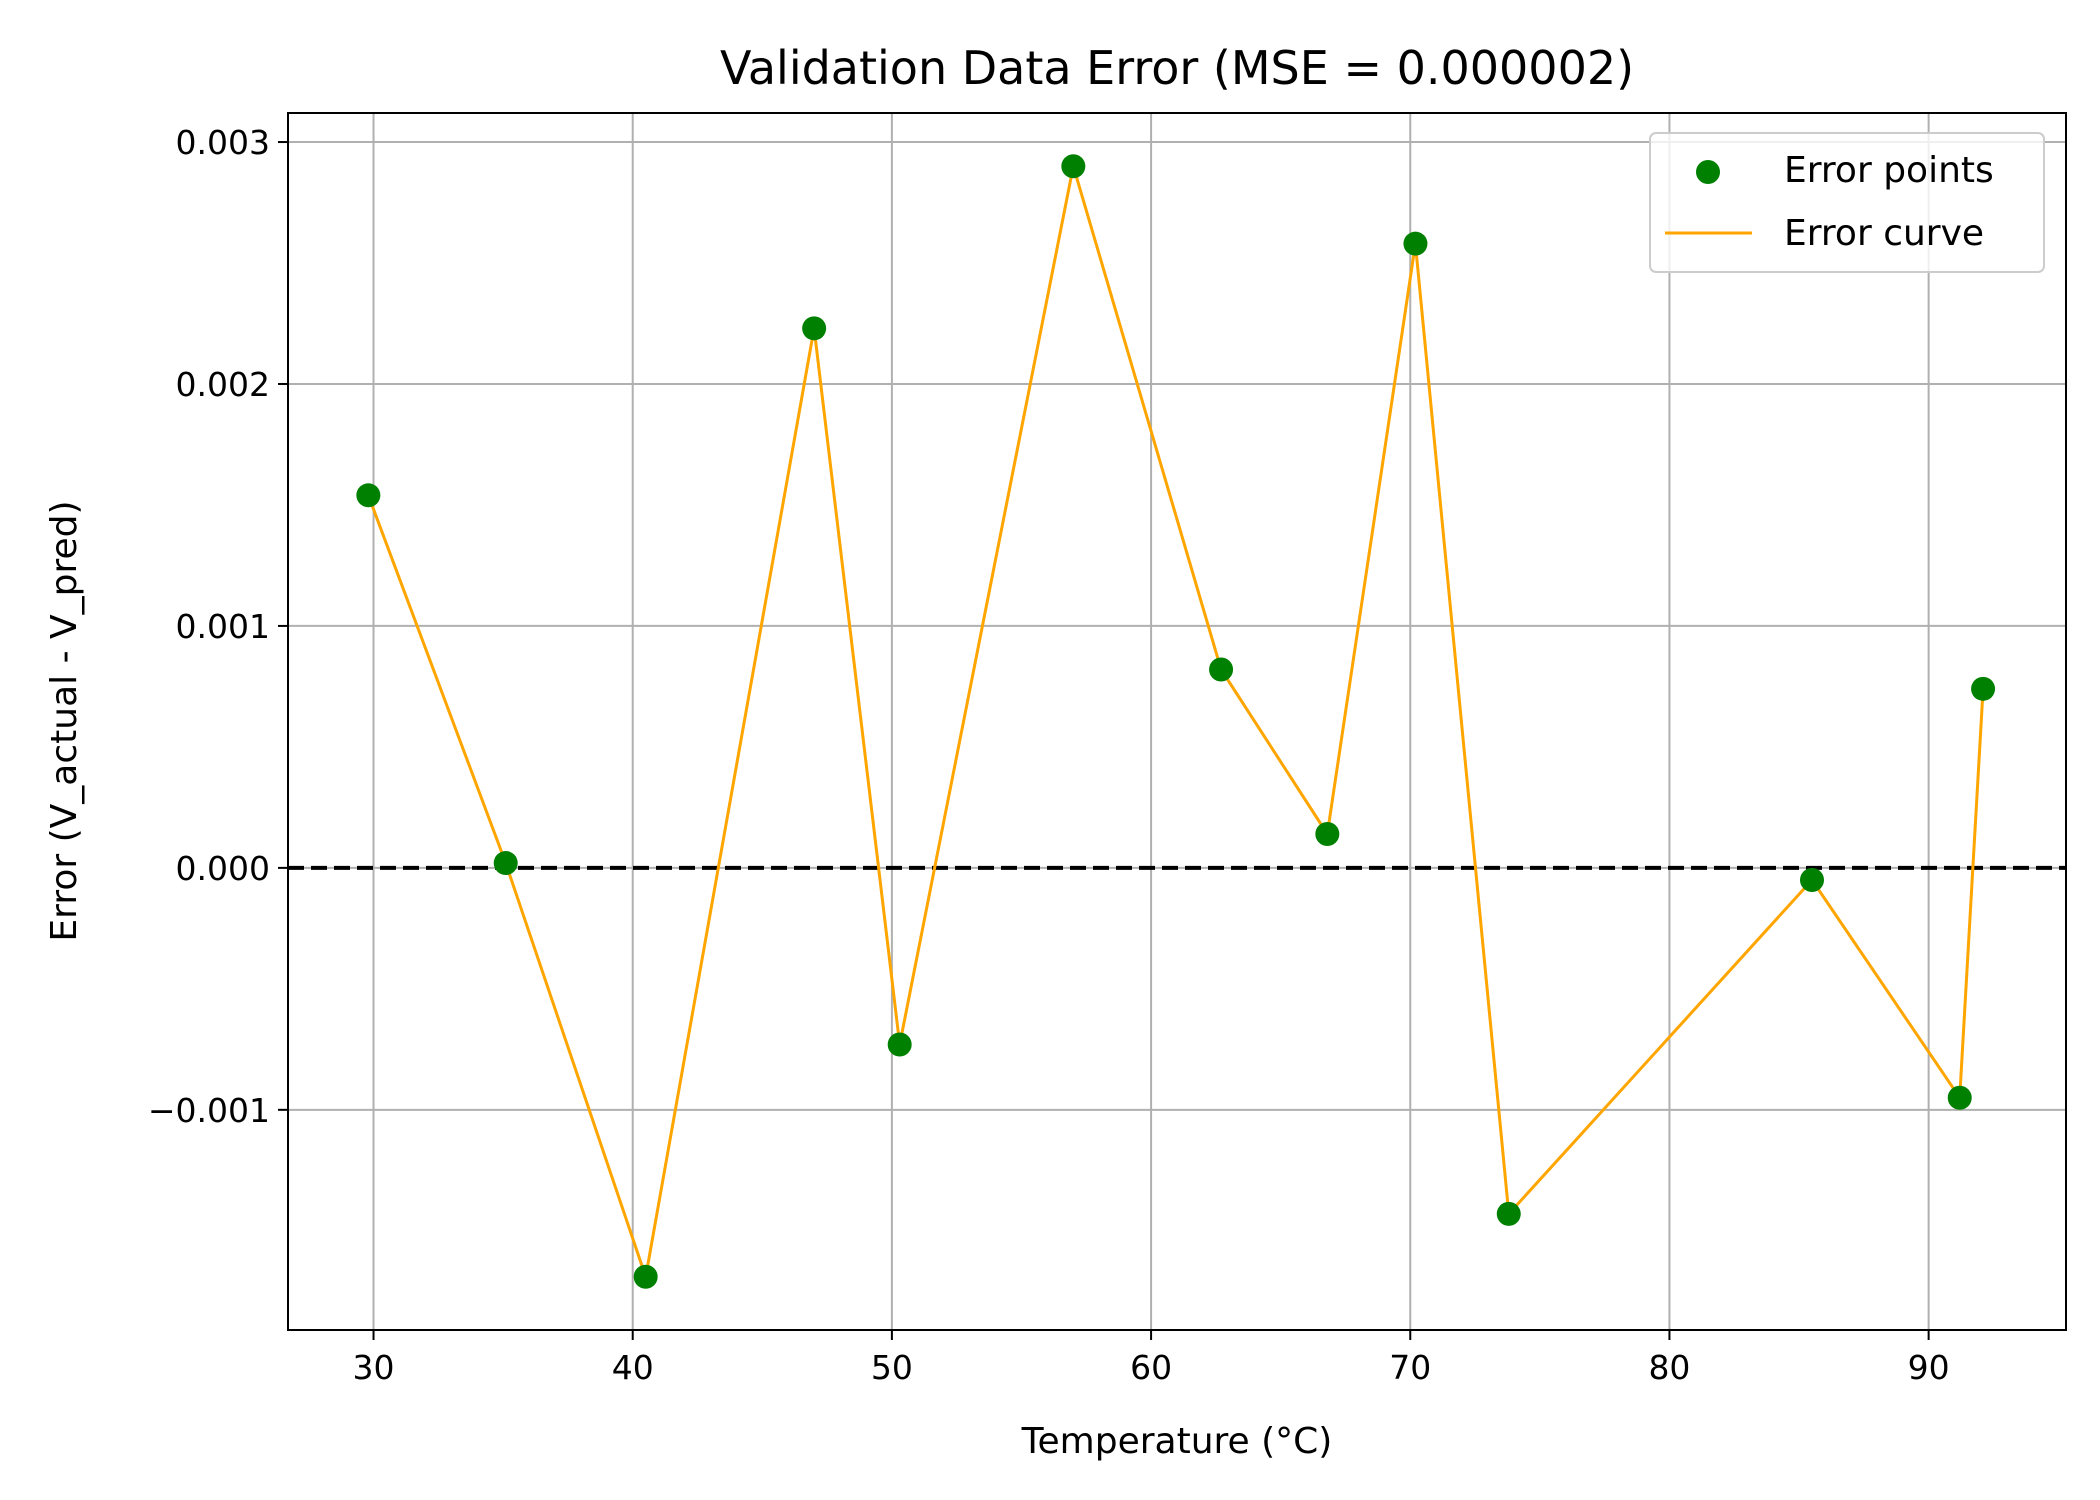 Image resolution: width=2100 pixels, height=1500 pixels. I want to click on x-tick-label: 60, so click(1151, 1367).